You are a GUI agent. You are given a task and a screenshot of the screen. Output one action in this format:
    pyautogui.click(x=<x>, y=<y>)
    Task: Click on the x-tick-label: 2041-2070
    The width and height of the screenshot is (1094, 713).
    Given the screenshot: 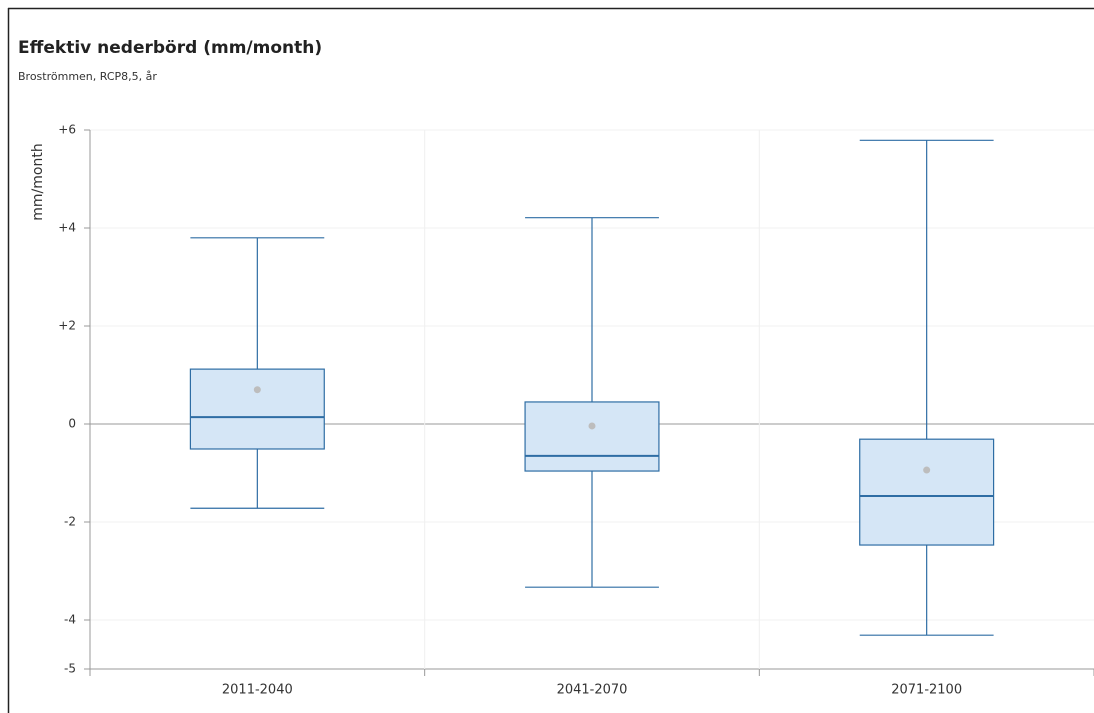 What is the action you would take?
    pyautogui.click(x=592, y=690)
    